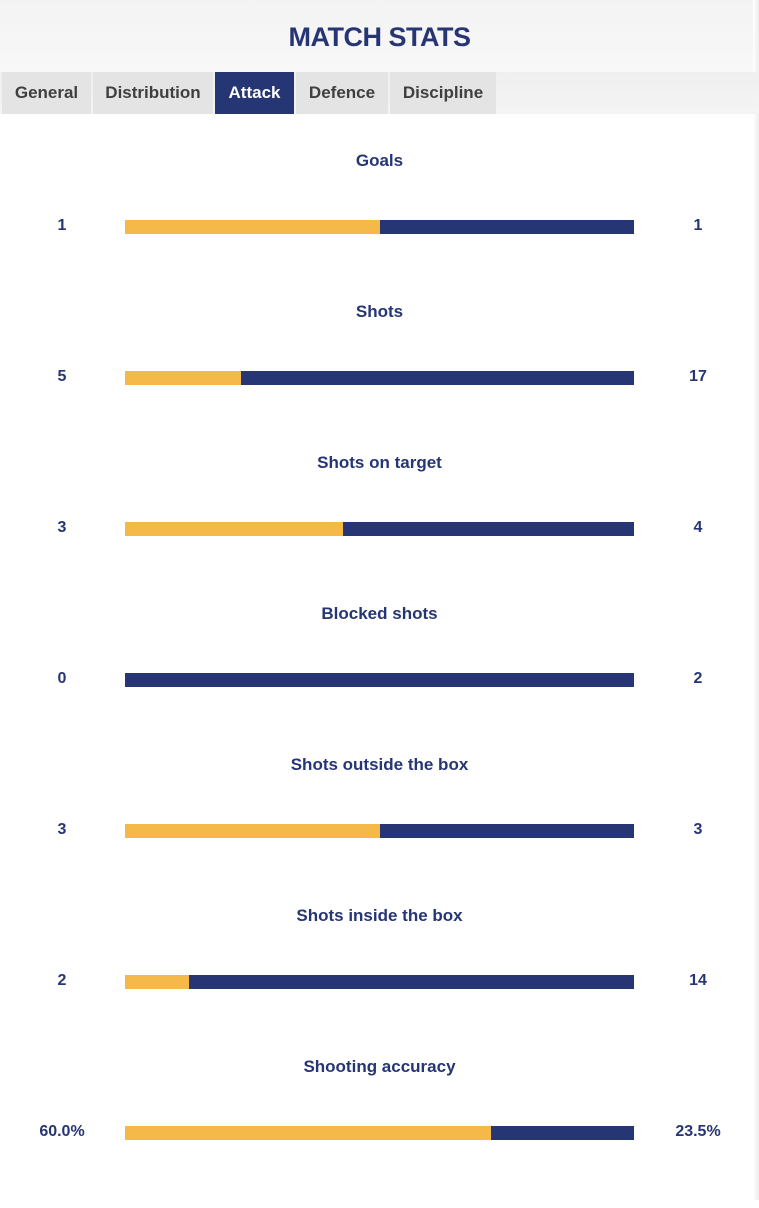  Describe the element at coordinates (698, 225) in the screenshot. I see `away-value: 1` at that location.